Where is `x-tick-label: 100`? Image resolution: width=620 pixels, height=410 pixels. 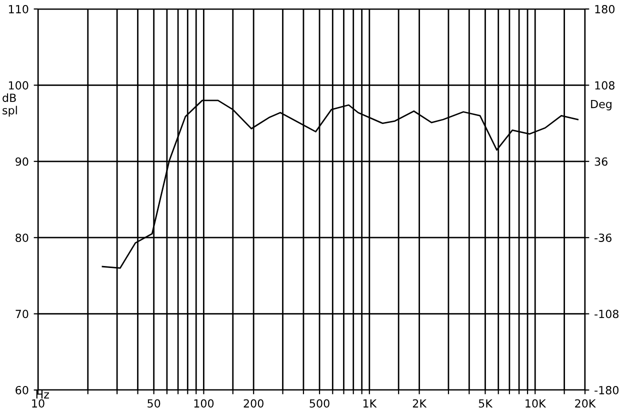
x-tick-label: 100 is located at coordinates (204, 403).